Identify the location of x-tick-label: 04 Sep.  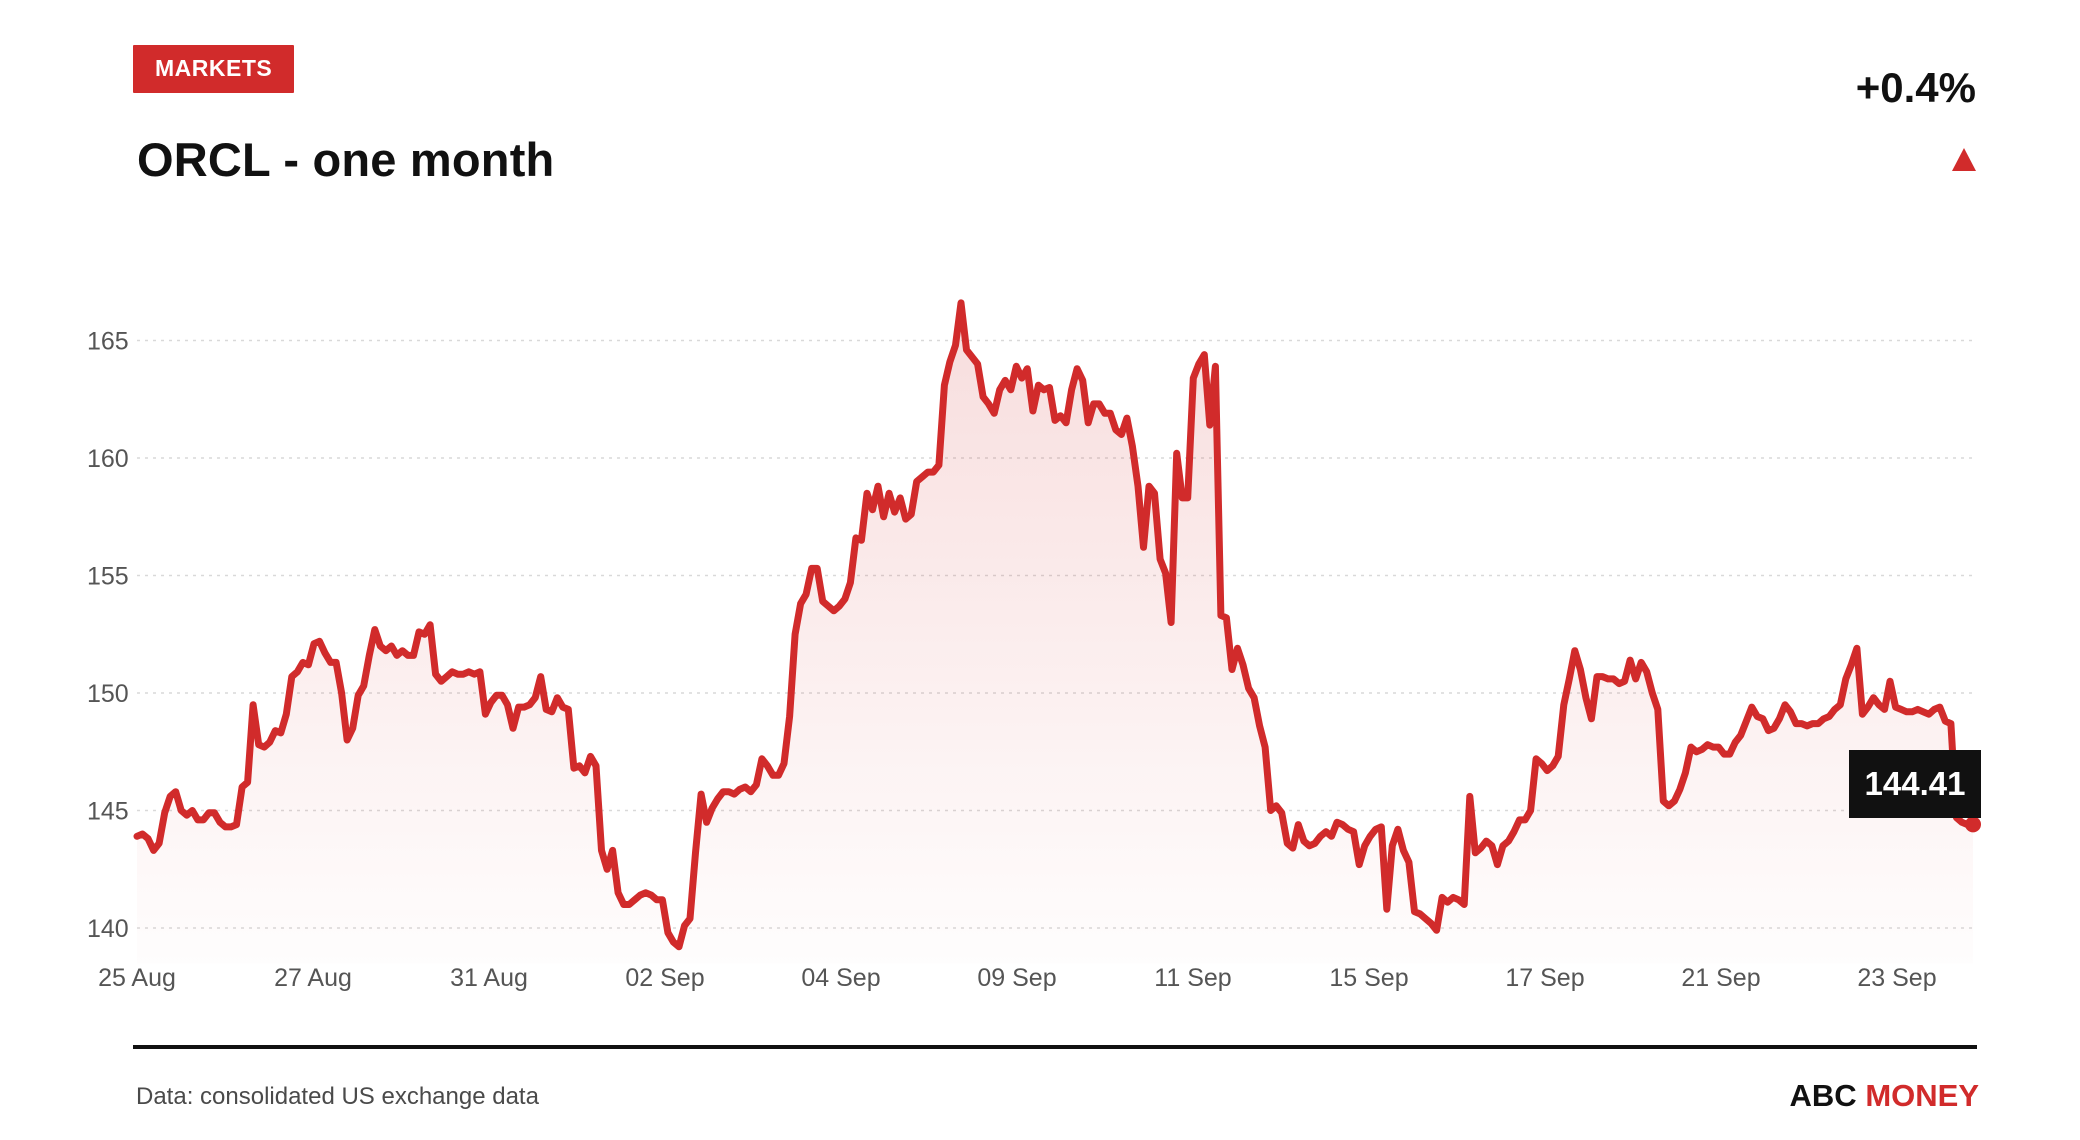
(840, 978).